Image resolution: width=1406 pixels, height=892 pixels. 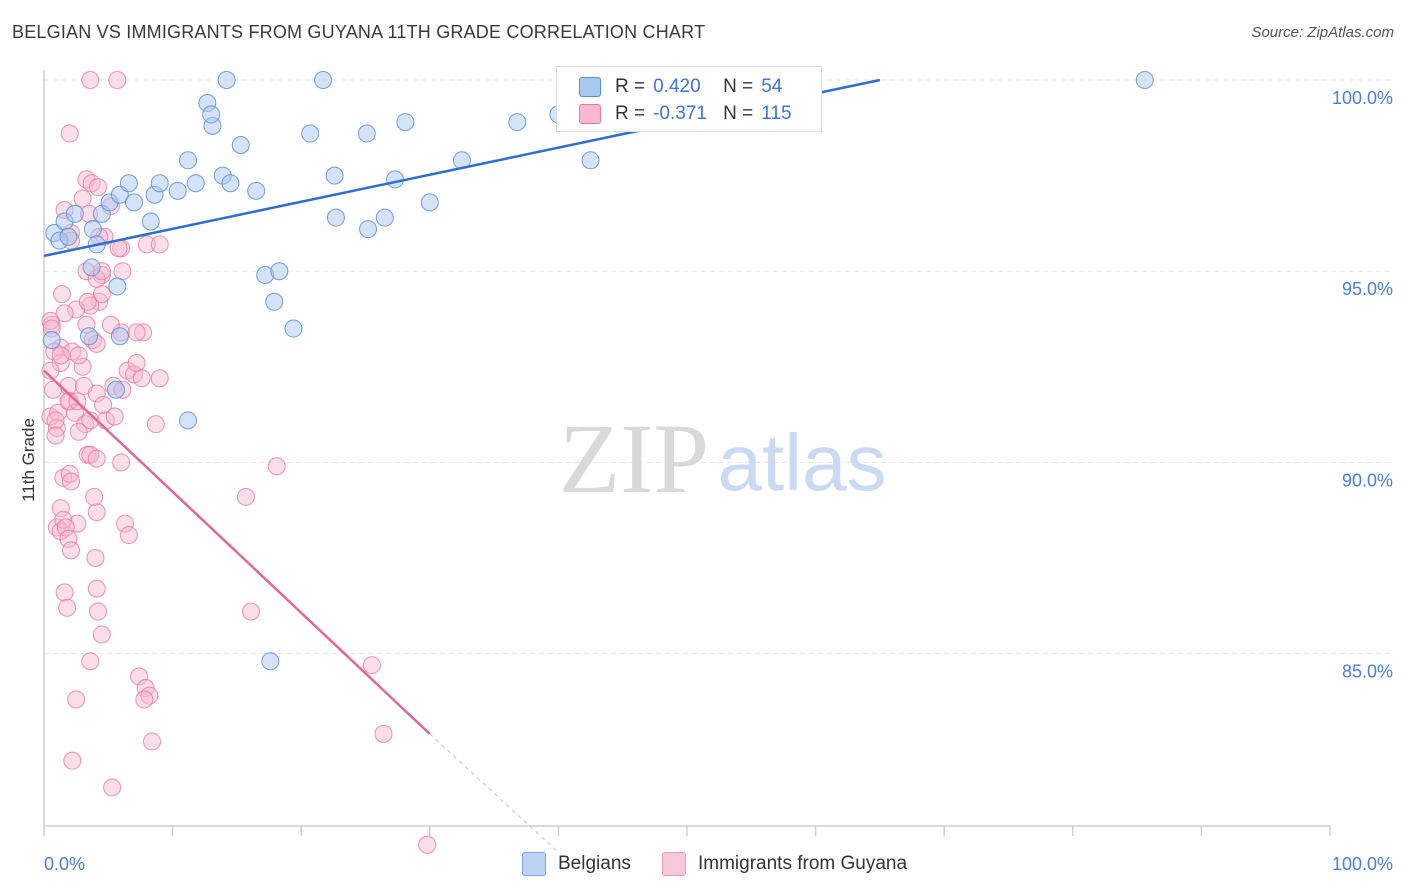 I want to click on legend-label-guyana: Immigrants from Guyana, so click(x=803, y=863).